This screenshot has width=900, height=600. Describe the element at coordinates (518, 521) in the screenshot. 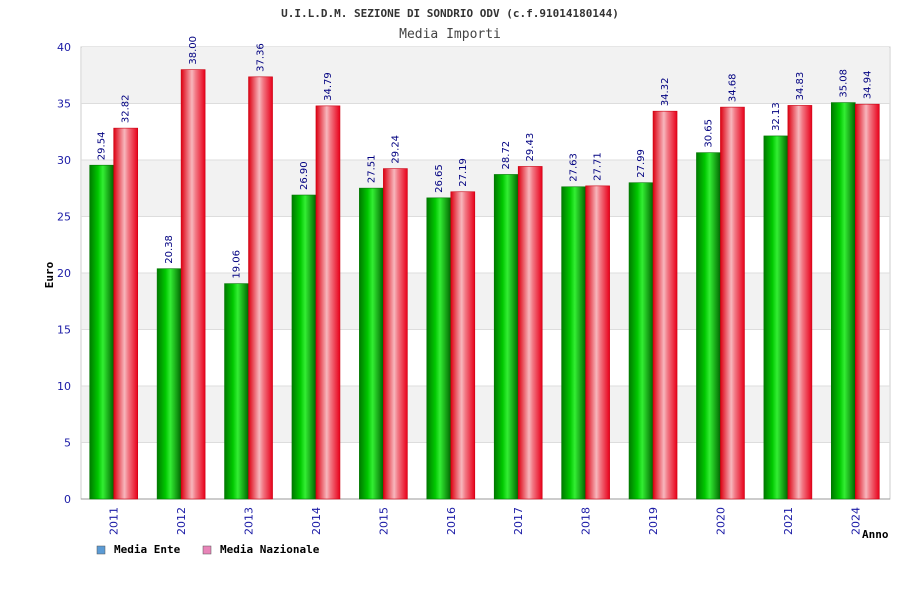

I see `x-tick-label: 2017` at that location.